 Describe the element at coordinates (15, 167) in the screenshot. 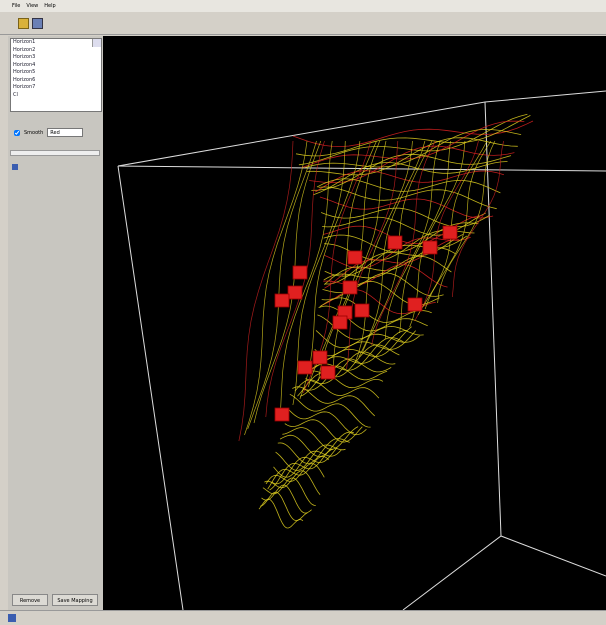

I see `node-icon` at that location.